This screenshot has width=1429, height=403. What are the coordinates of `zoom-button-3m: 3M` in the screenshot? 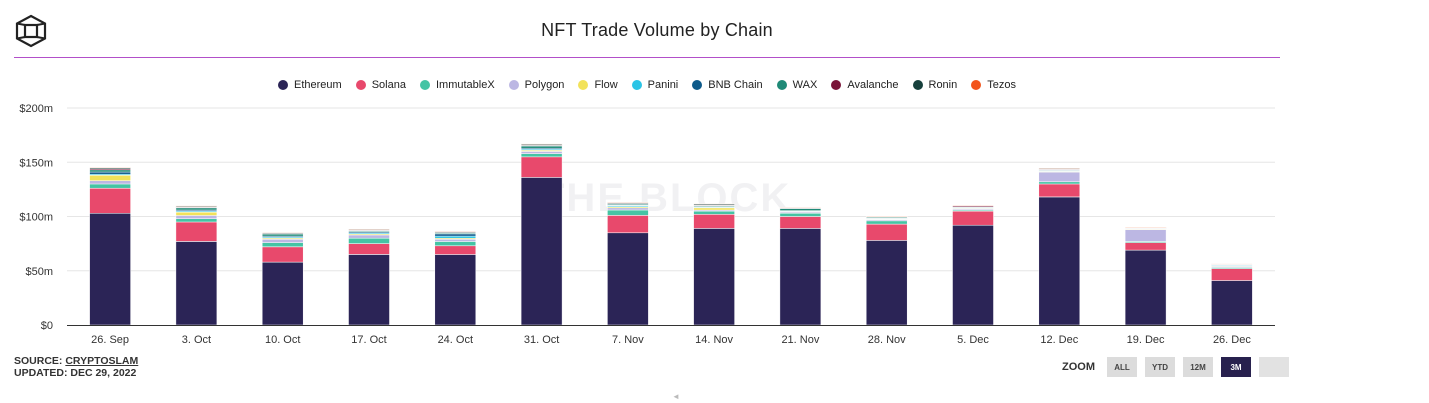 It's located at (1236, 367).